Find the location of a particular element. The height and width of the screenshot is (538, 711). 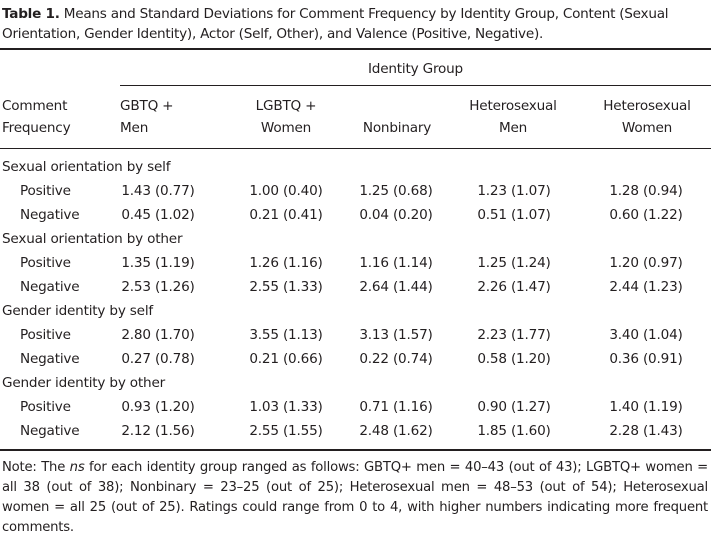

group-rule is located at coordinates (415, 85).